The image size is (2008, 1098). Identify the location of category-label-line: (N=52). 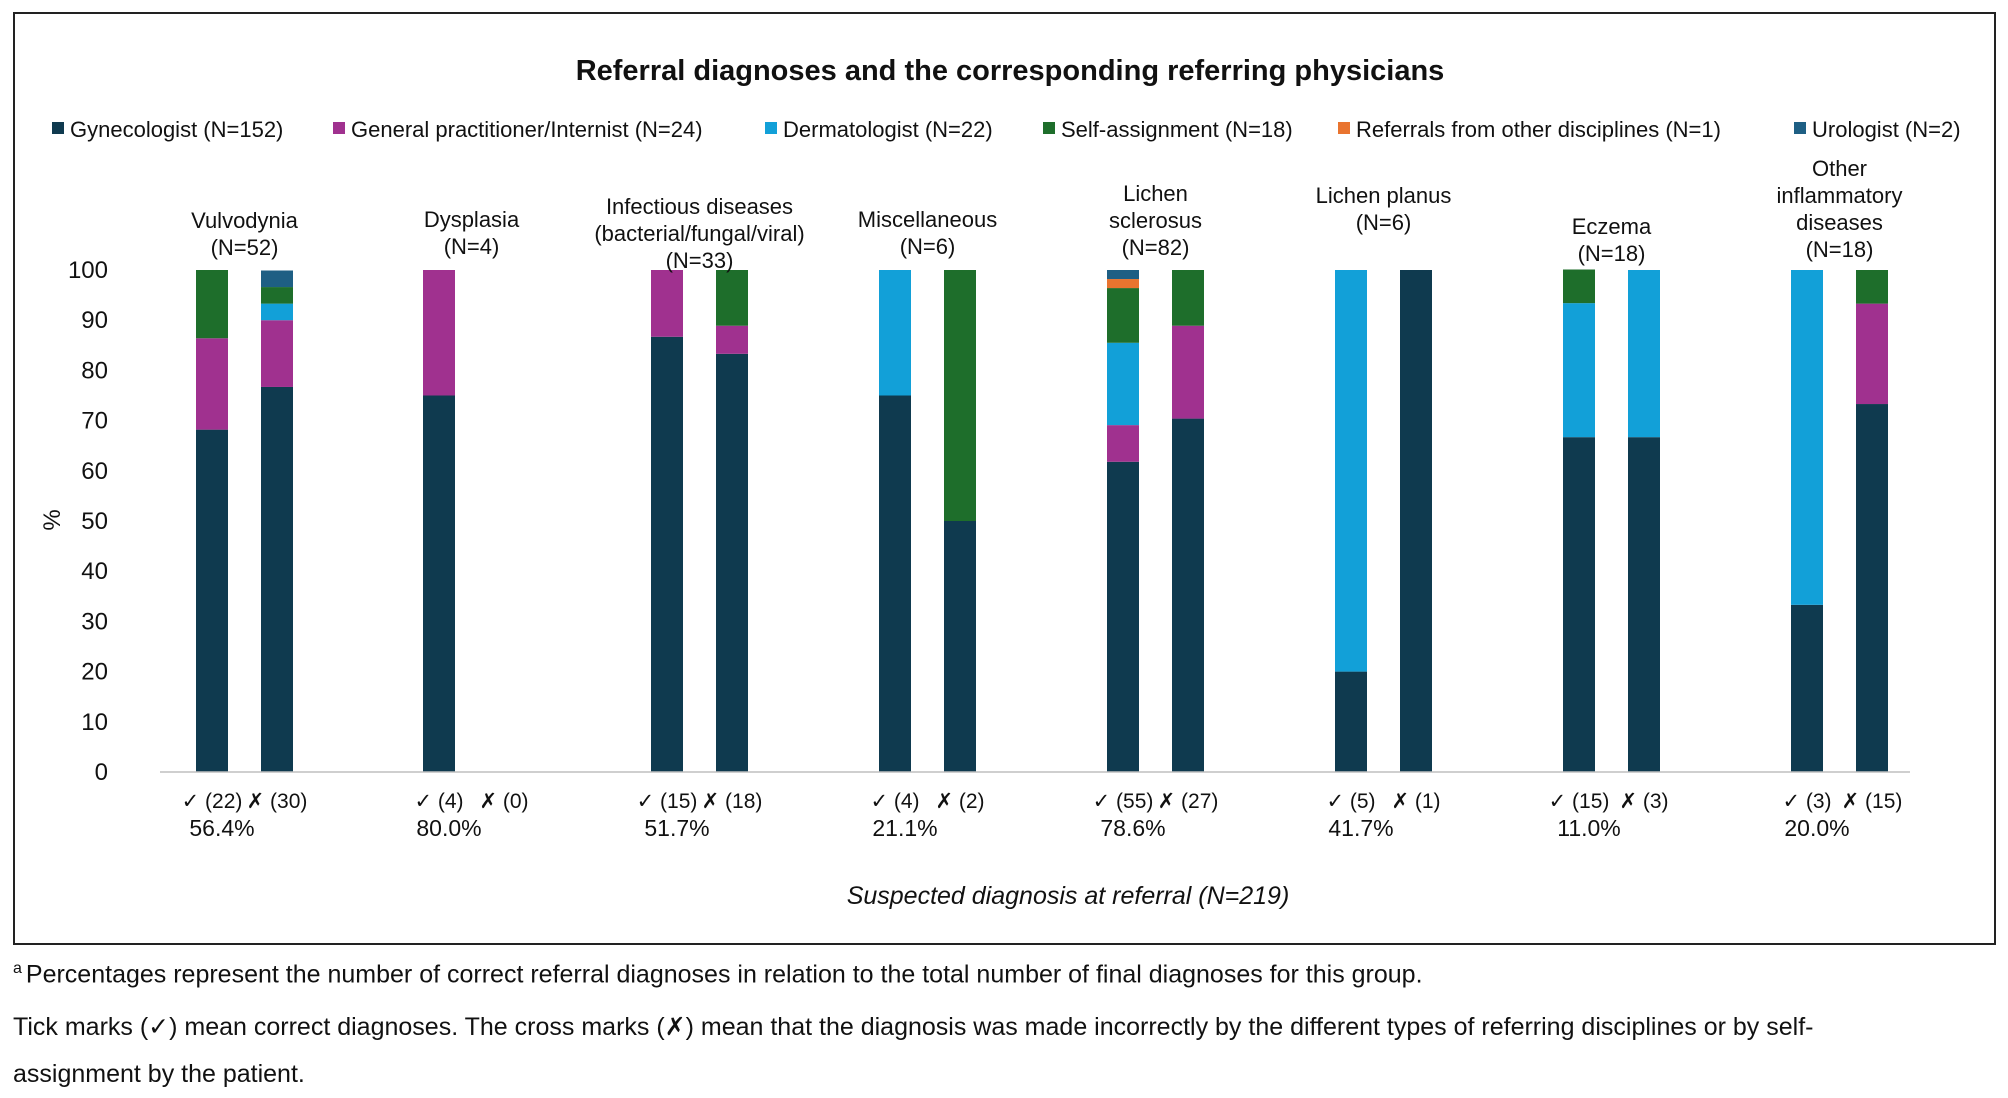
(245, 247).